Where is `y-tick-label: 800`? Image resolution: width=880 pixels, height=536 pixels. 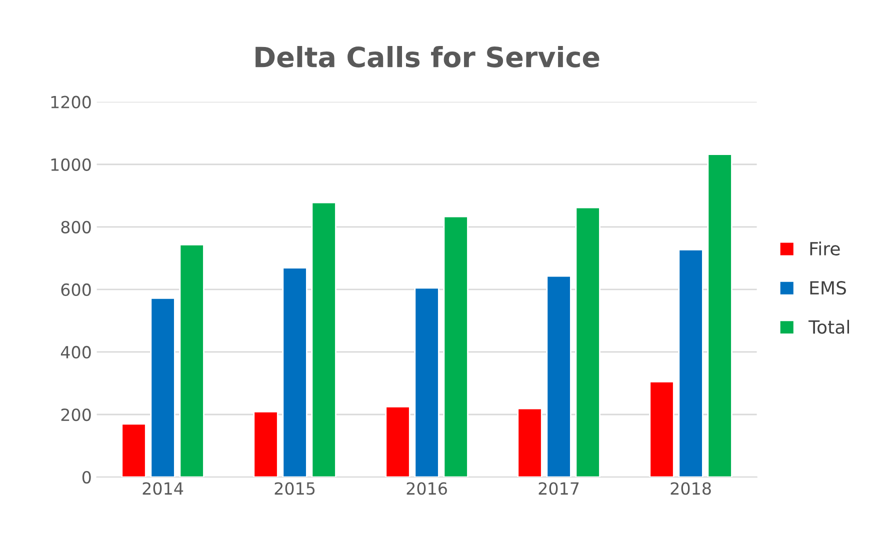 y-tick-label: 800 is located at coordinates (76, 227).